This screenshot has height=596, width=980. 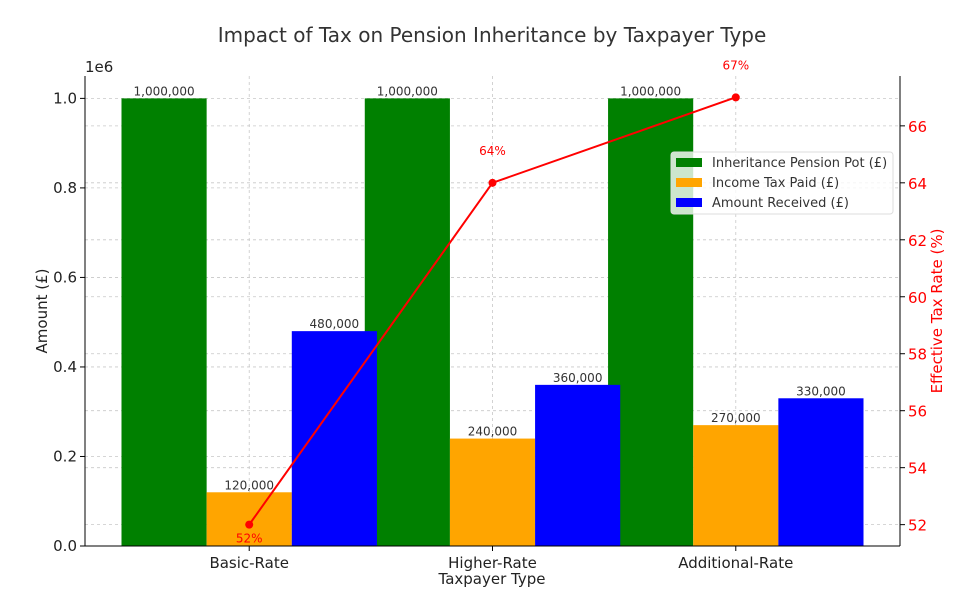 What do you see at coordinates (736, 418) in the screenshot?
I see `bar-value-label: 270,000` at bounding box center [736, 418].